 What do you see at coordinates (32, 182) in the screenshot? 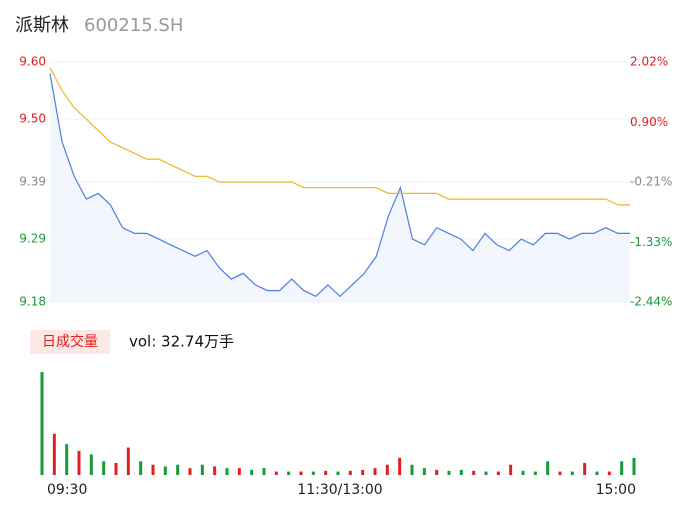
I see `y-tick-label: 9.39` at bounding box center [32, 182].